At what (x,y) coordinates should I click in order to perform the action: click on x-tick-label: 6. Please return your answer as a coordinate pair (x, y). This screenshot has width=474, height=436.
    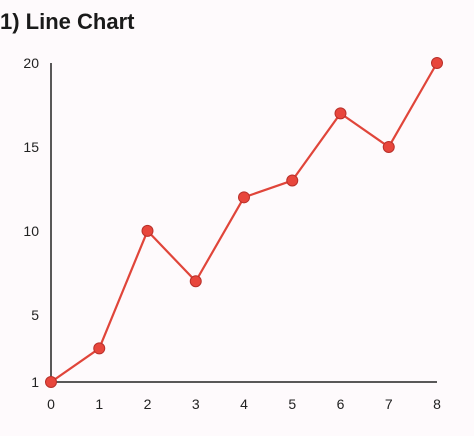
    Looking at the image, I should click on (341, 404).